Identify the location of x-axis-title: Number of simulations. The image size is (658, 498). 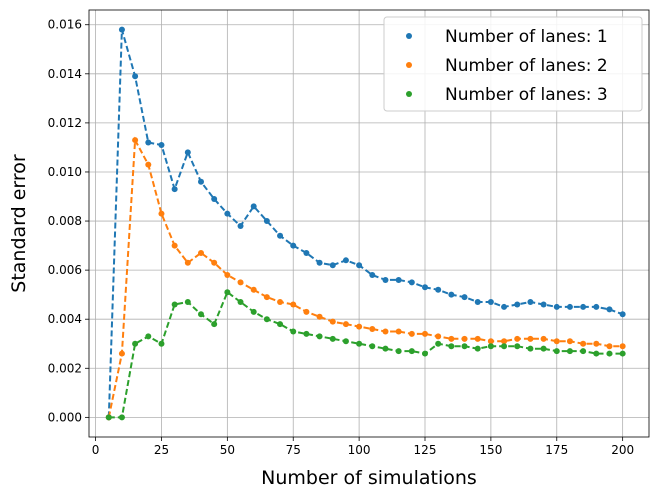
(369, 478).